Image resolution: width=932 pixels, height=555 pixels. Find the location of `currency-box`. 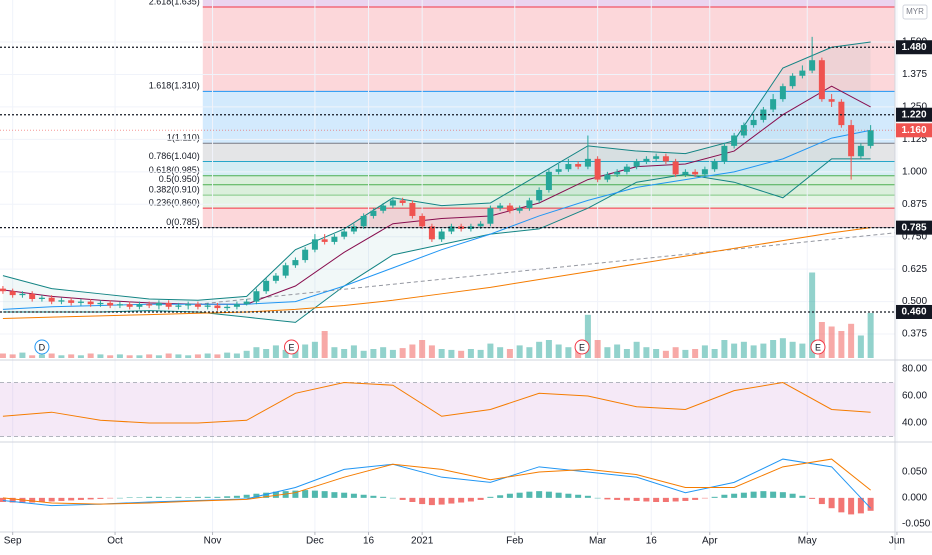

currency-box is located at coordinates (915, 12).